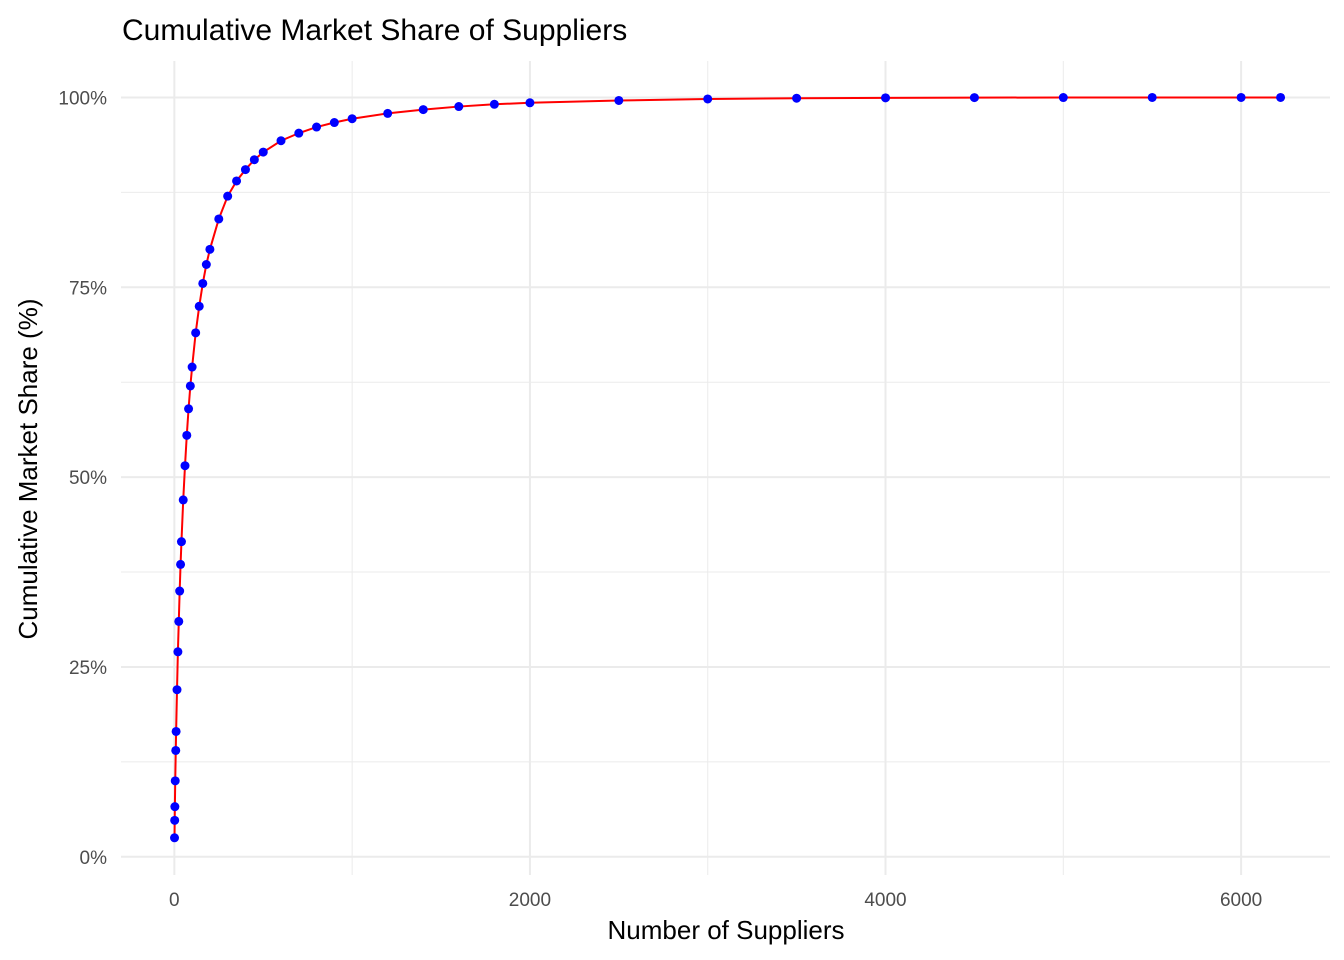 Image resolution: width=1344 pixels, height=960 pixels. Describe the element at coordinates (88, 478) in the screenshot. I see `y-tick-label: 50%` at that location.